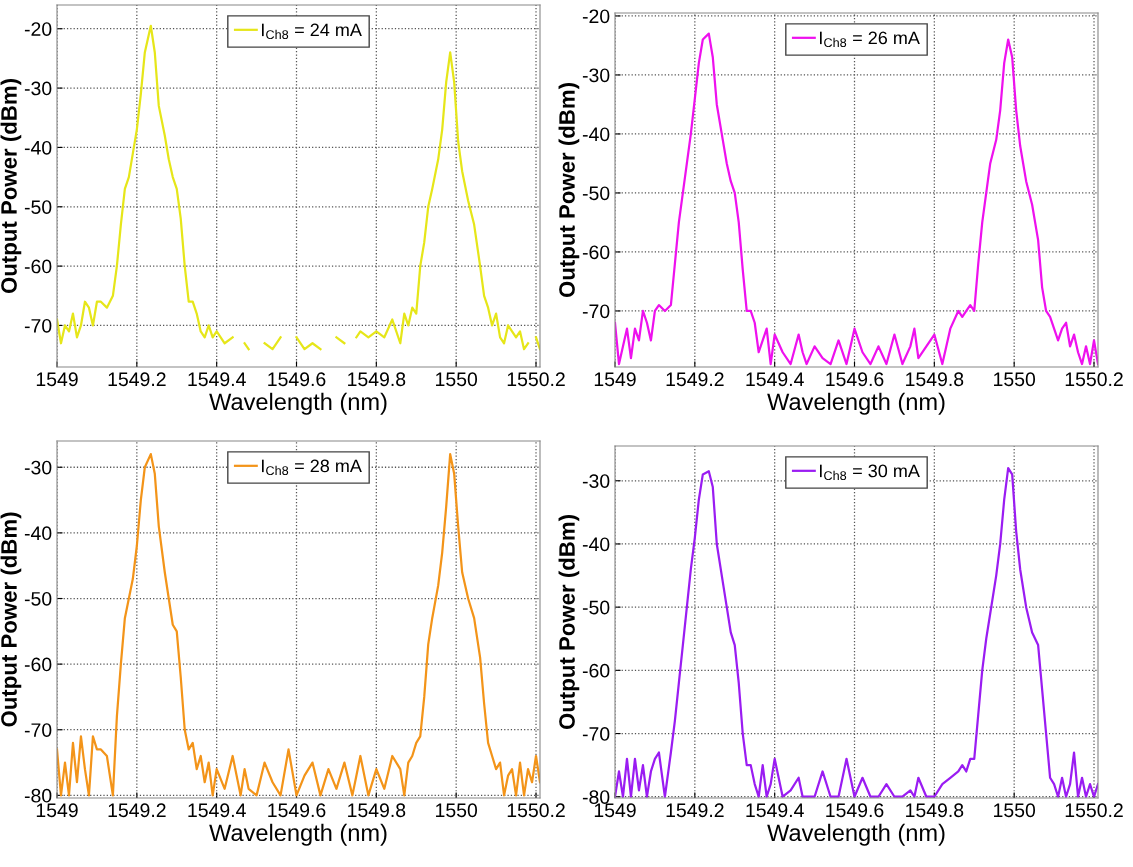  What do you see at coordinates (311, 31) in the screenshot?
I see `legend-label: I$_{Ch8}$ = 24 mA` at bounding box center [311, 31].